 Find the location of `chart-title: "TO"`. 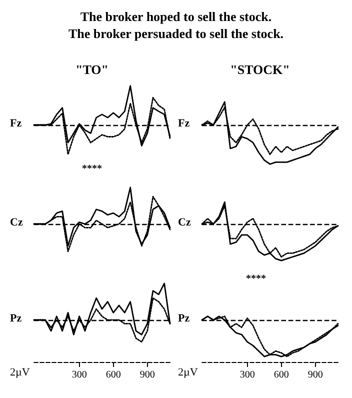

chart-title: "TO" is located at coordinates (92, 69).